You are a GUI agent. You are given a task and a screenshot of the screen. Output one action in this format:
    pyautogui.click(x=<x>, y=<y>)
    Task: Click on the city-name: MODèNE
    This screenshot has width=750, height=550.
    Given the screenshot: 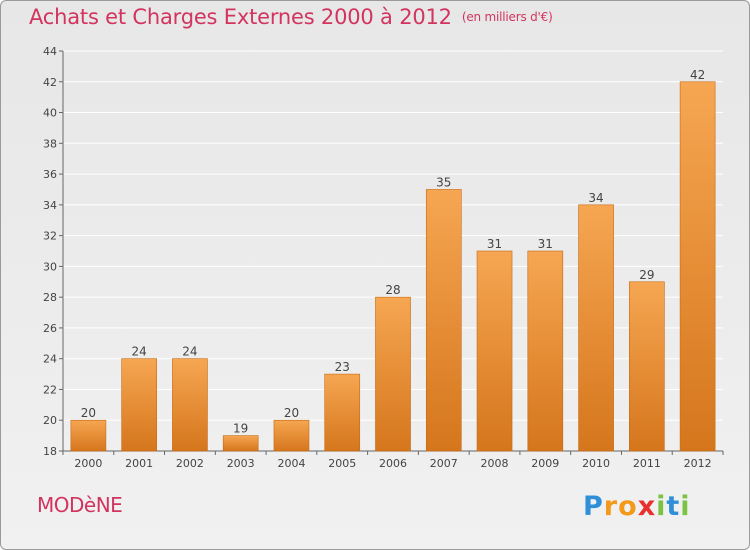 What is the action you would take?
    pyautogui.click(x=80, y=505)
    